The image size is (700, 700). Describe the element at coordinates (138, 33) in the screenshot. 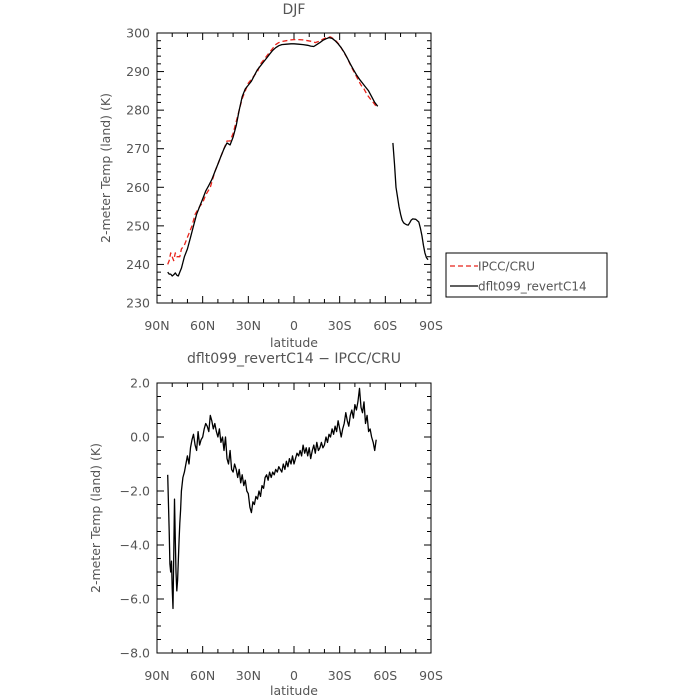

I see `y-tick-label: 300` at that location.